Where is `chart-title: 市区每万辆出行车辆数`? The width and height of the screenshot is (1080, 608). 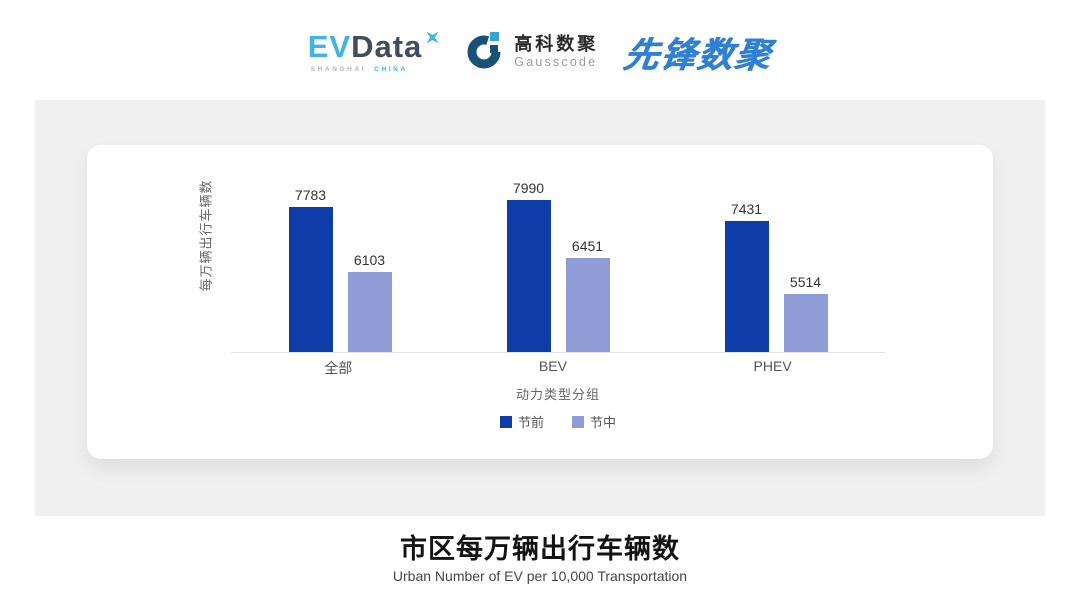 chart-title: 市区每万辆出行车辆数 is located at coordinates (540, 549).